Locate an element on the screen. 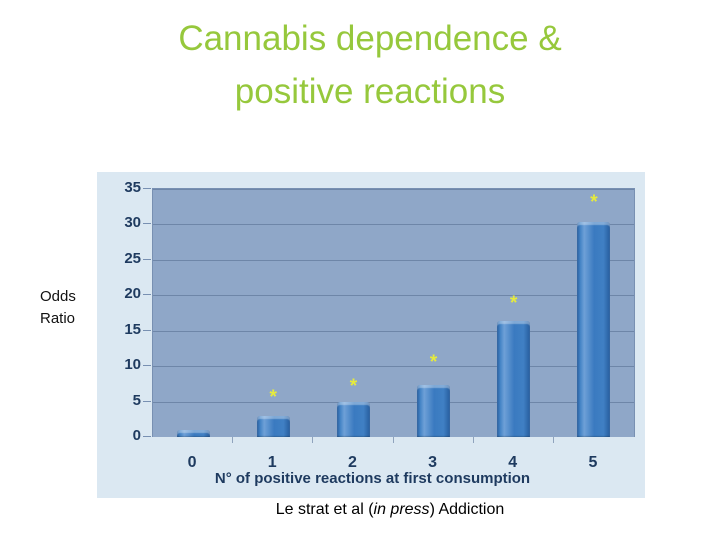  x-axis-tick-label: 3 is located at coordinates (433, 462).